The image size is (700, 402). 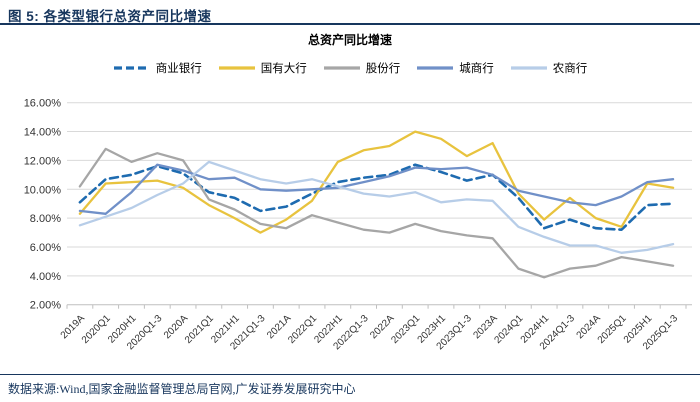 What do you see at coordinates (362, 68) in the screenshot?
I see `legend-item-2: 股份行` at bounding box center [362, 68].